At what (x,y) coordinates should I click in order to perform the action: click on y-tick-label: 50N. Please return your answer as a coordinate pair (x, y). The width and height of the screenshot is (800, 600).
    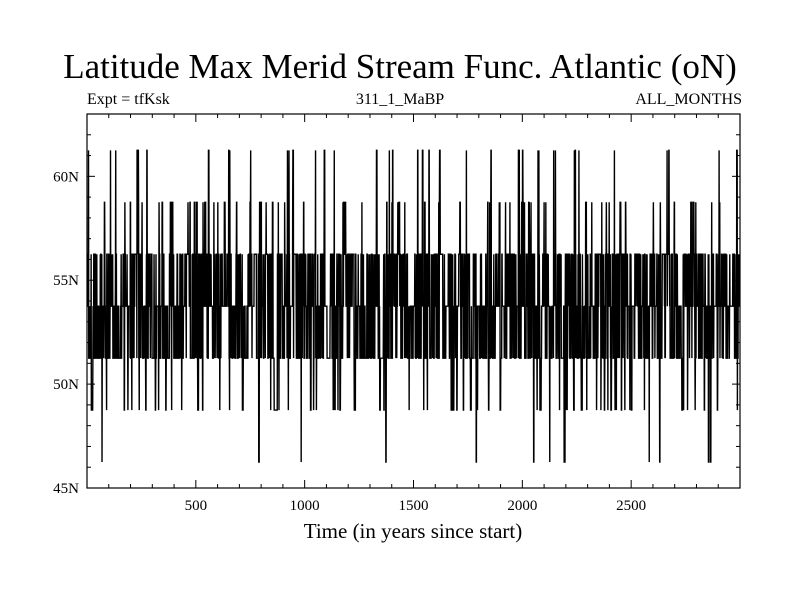
    Looking at the image, I should click on (66, 385).